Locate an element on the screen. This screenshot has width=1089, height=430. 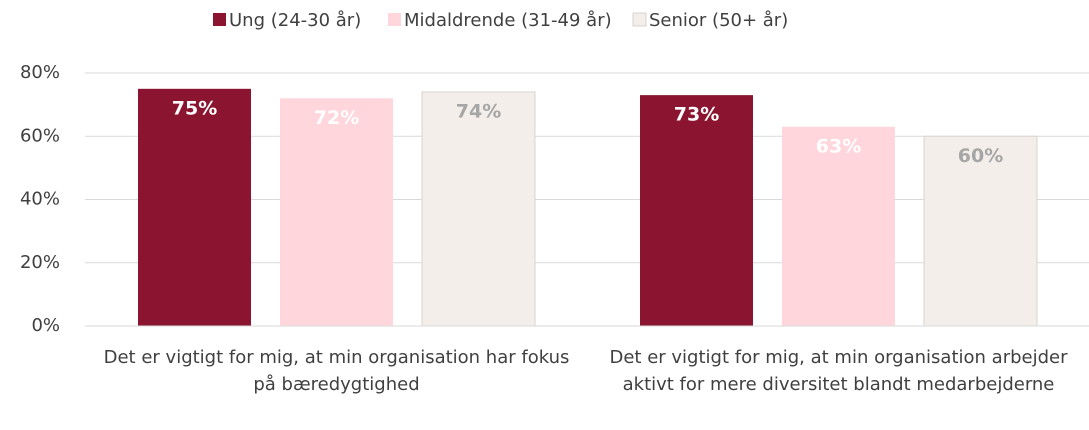
y-tick-label: 0% is located at coordinates (45, 325).